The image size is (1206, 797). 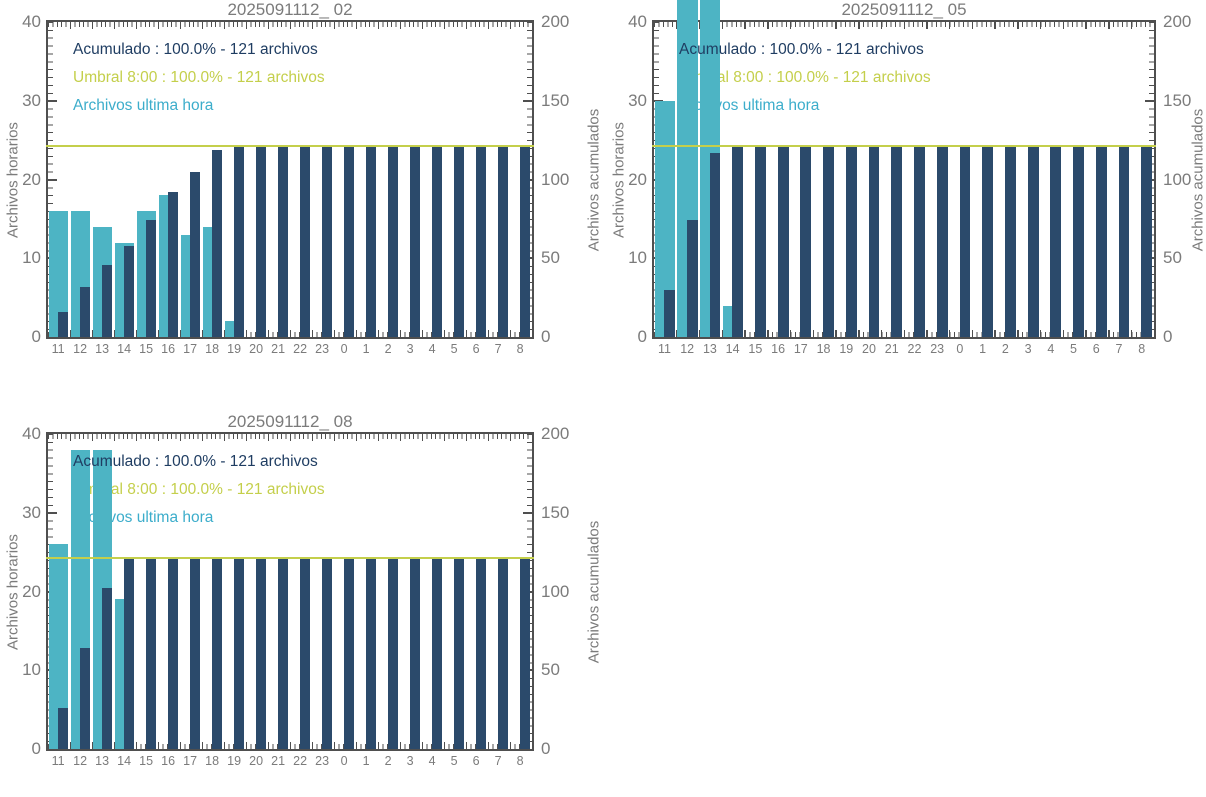 What do you see at coordinates (594, 180) in the screenshot?
I see `y-axis-label-right: Archivos acumulados` at bounding box center [594, 180].